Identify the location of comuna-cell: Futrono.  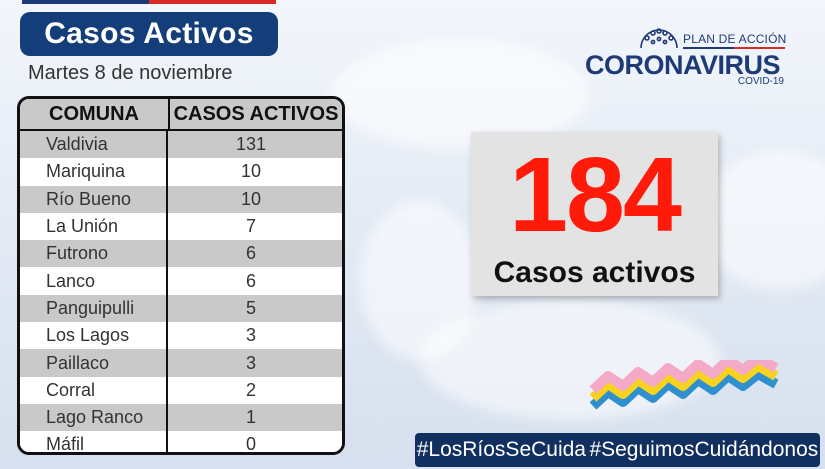
(94, 254).